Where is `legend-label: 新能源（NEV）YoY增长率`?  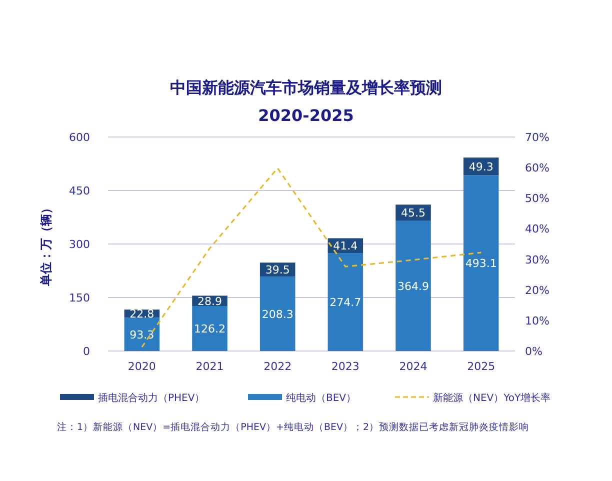
legend-label: 新能源（NEV）YoY增长率 is located at coordinates (492, 398).